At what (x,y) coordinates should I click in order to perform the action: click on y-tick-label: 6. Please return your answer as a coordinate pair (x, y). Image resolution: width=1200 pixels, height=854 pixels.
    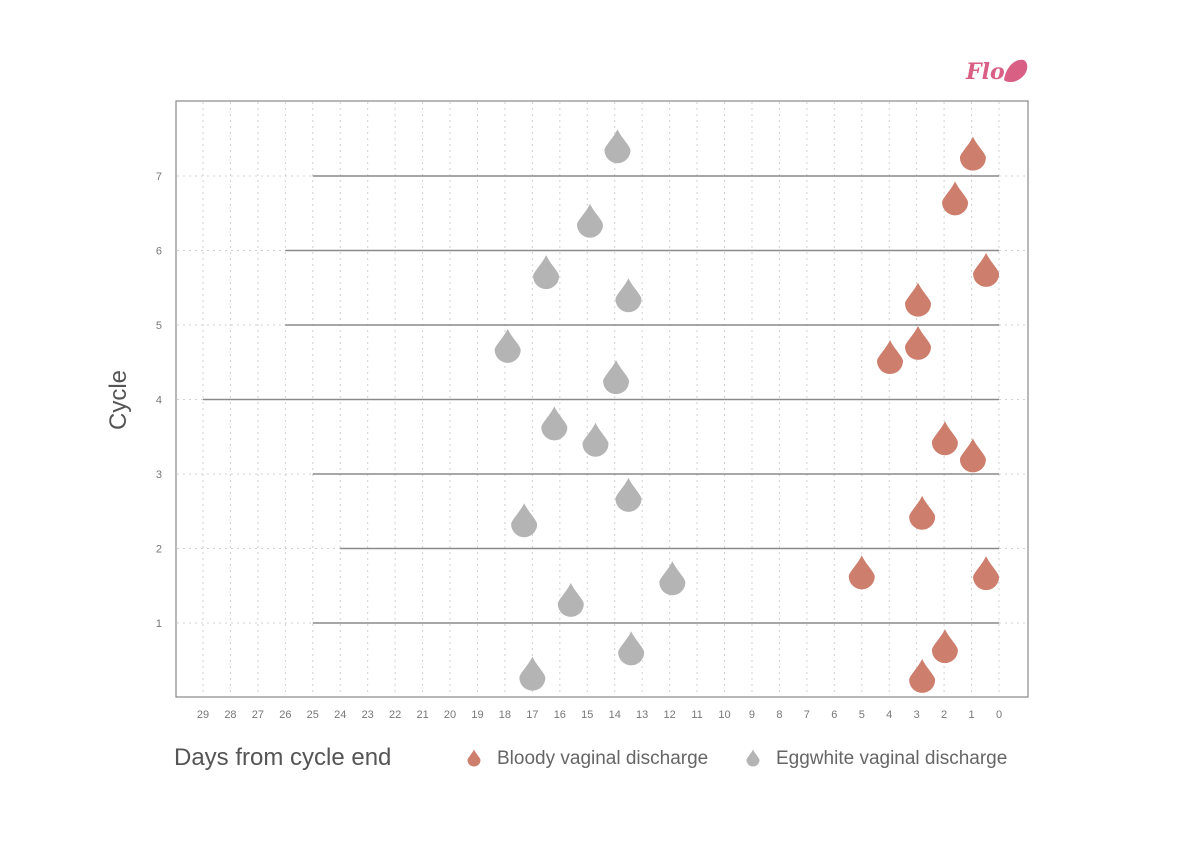
    Looking at the image, I should click on (159, 252).